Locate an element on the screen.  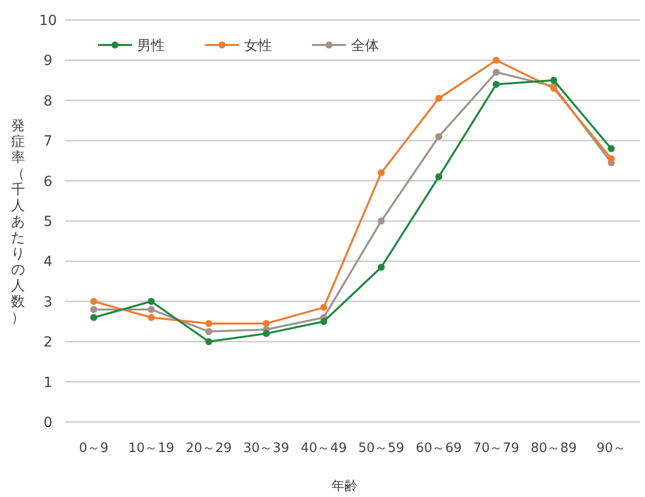
y-tick-label: 5 is located at coordinates (48, 222).